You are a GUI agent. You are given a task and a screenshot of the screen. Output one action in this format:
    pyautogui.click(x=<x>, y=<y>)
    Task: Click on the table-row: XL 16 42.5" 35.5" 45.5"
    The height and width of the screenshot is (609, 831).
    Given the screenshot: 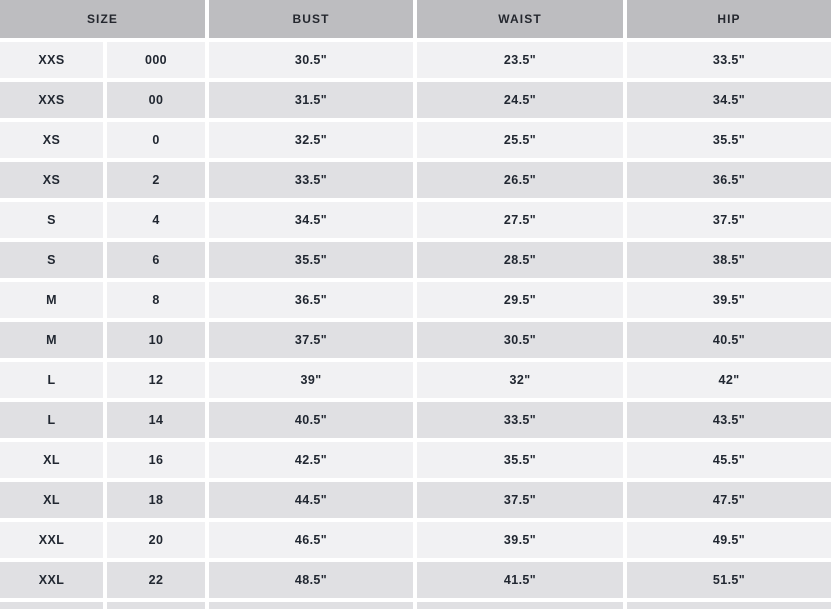 What is the action you would take?
    pyautogui.click(x=415, y=460)
    